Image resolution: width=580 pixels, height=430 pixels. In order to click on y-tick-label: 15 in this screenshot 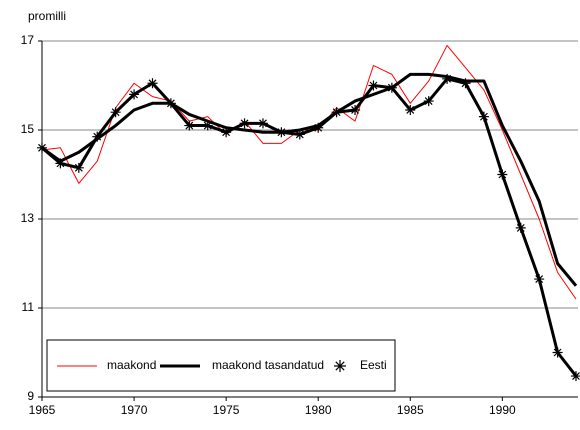, I will do `click(28, 129)`.